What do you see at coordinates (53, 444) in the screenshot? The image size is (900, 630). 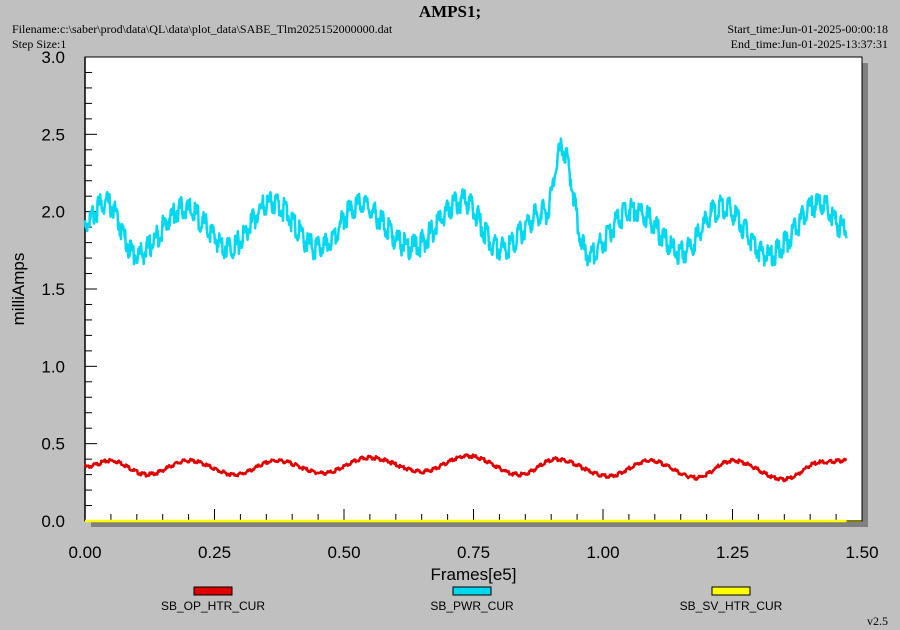 I see `y-tick-label: 0.5` at bounding box center [53, 444].